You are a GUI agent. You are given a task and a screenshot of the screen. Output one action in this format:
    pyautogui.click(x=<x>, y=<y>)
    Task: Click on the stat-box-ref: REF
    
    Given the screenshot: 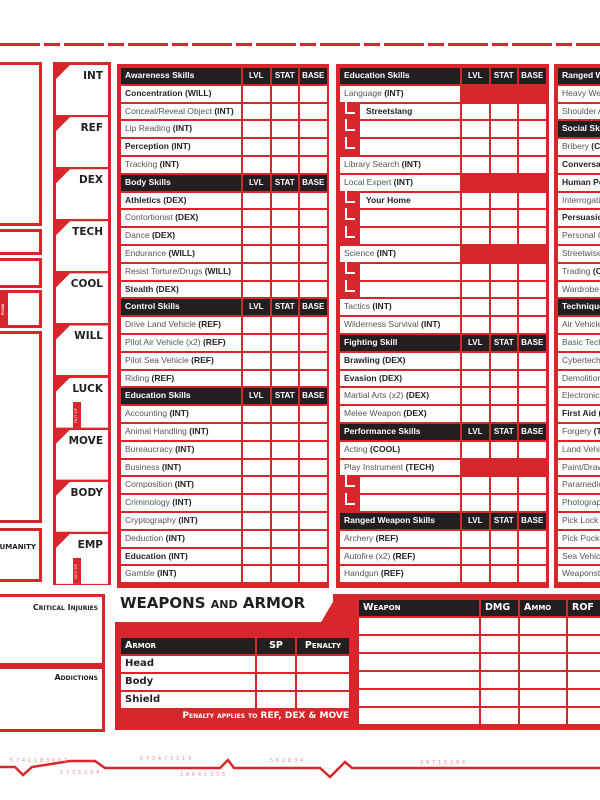 What is the action you would take?
    pyautogui.click(x=82, y=142)
    